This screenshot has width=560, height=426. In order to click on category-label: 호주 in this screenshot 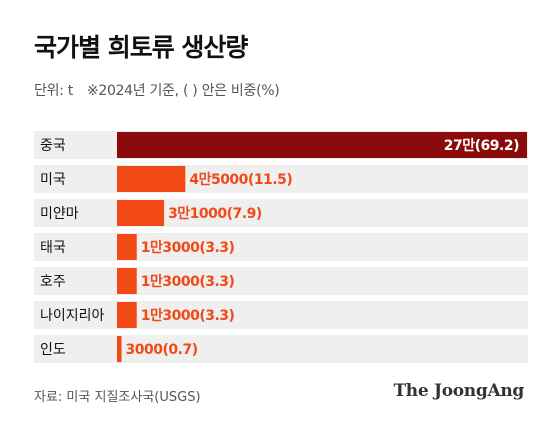, I will do `click(53, 282)`.